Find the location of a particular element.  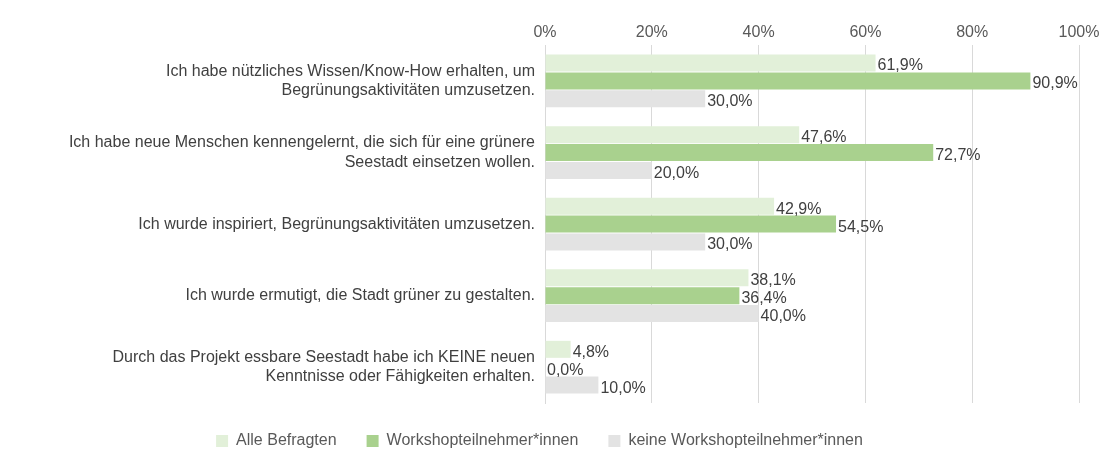

data-label: 40,0% is located at coordinates (783, 315).